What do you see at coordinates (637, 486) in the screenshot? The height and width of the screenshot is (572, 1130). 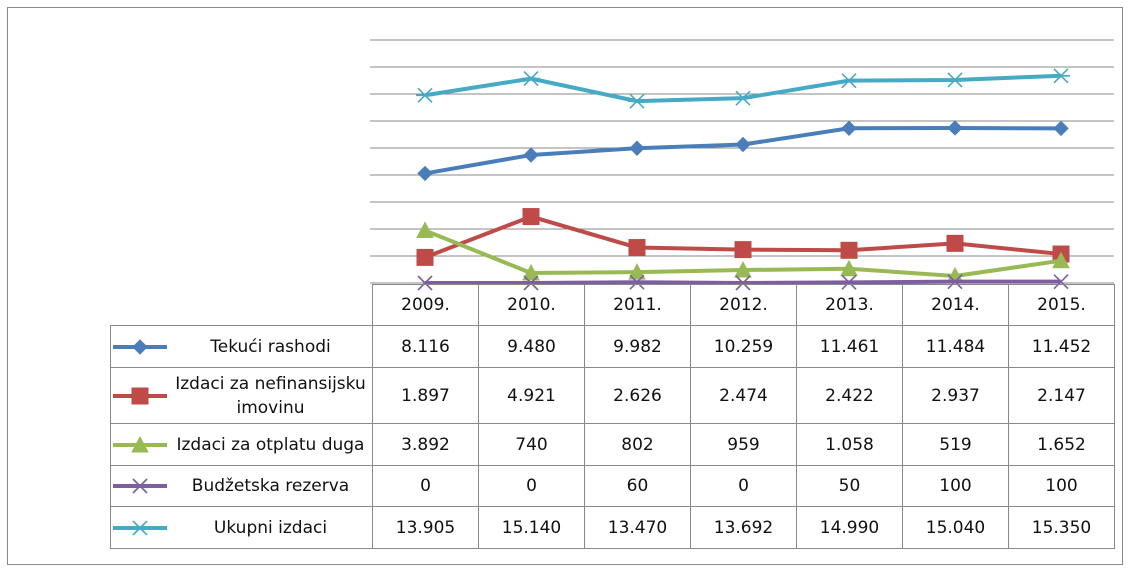 I see `table-cell: 60` at bounding box center [637, 486].